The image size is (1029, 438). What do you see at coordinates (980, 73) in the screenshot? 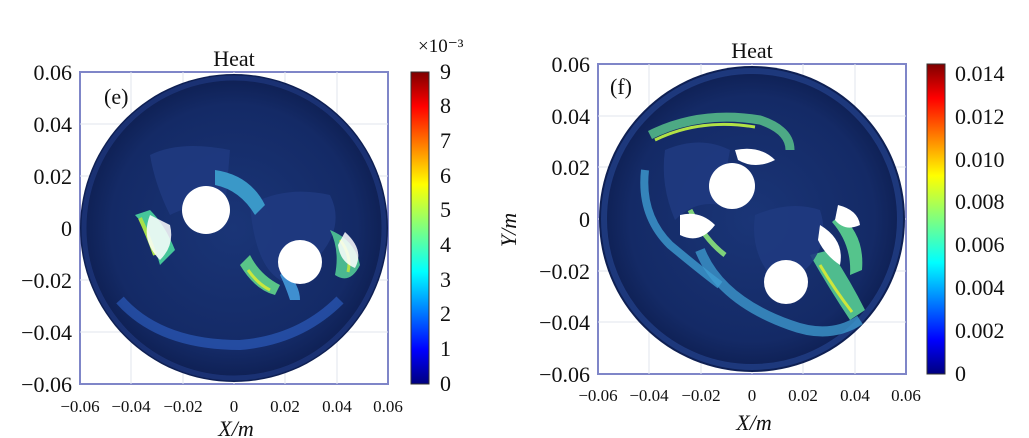
I see `colorbar-tick: 0.014` at bounding box center [980, 73].